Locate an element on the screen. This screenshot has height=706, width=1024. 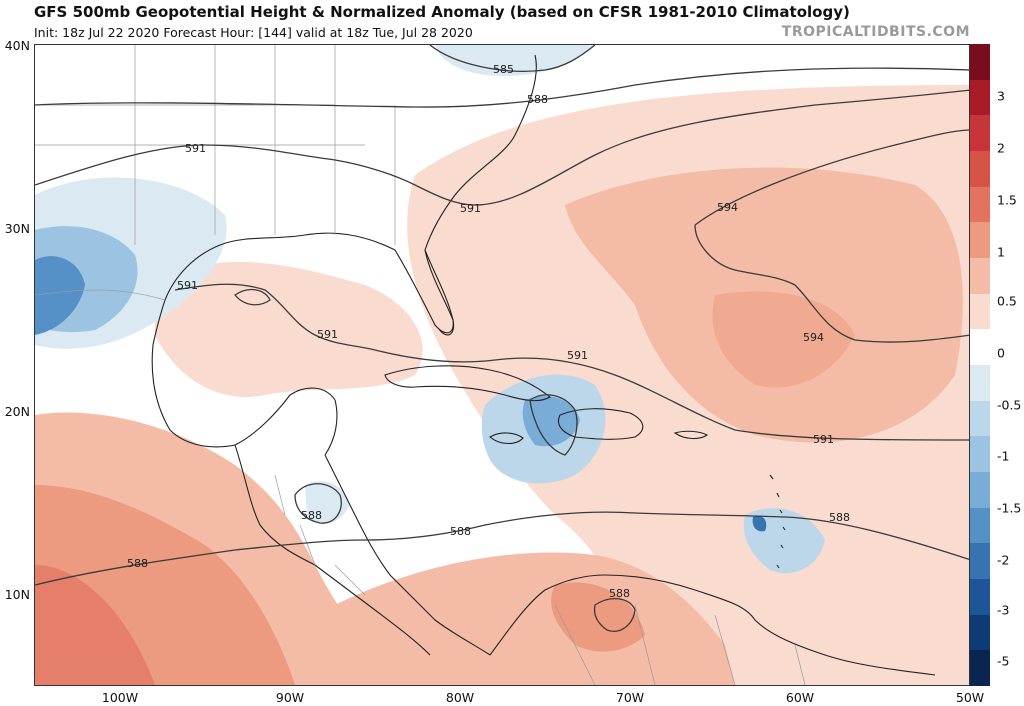
border-central-america is located at coordinates (320, 535).